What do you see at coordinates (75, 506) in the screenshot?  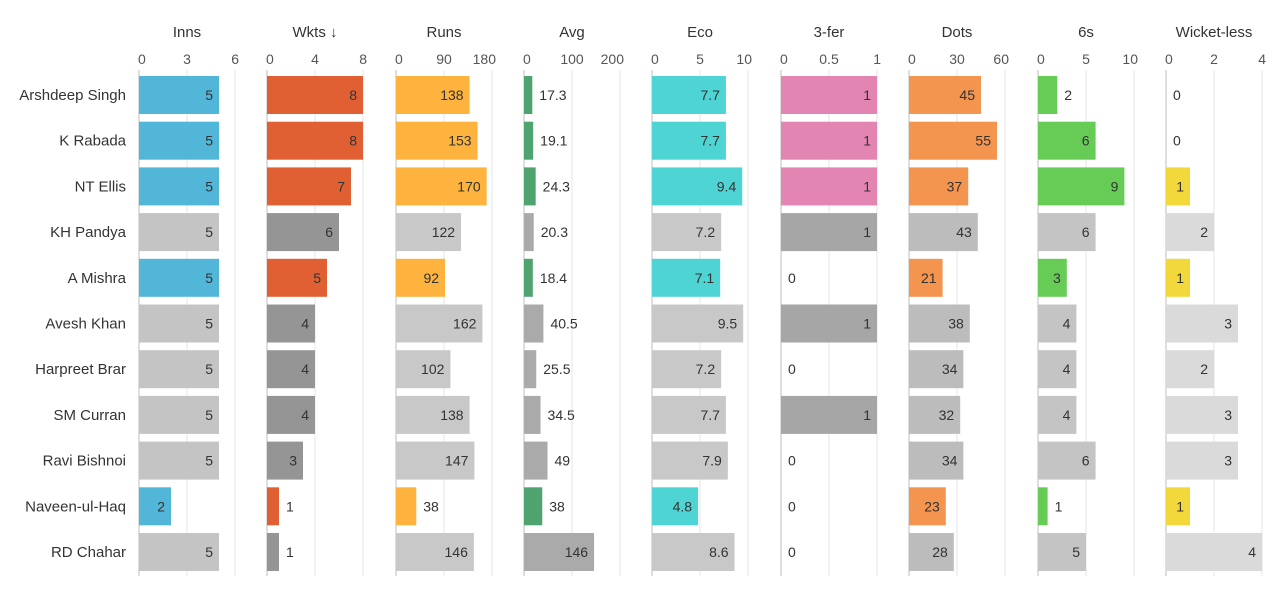 I see `player-label: Naveen-ul-Haq` at bounding box center [75, 506].